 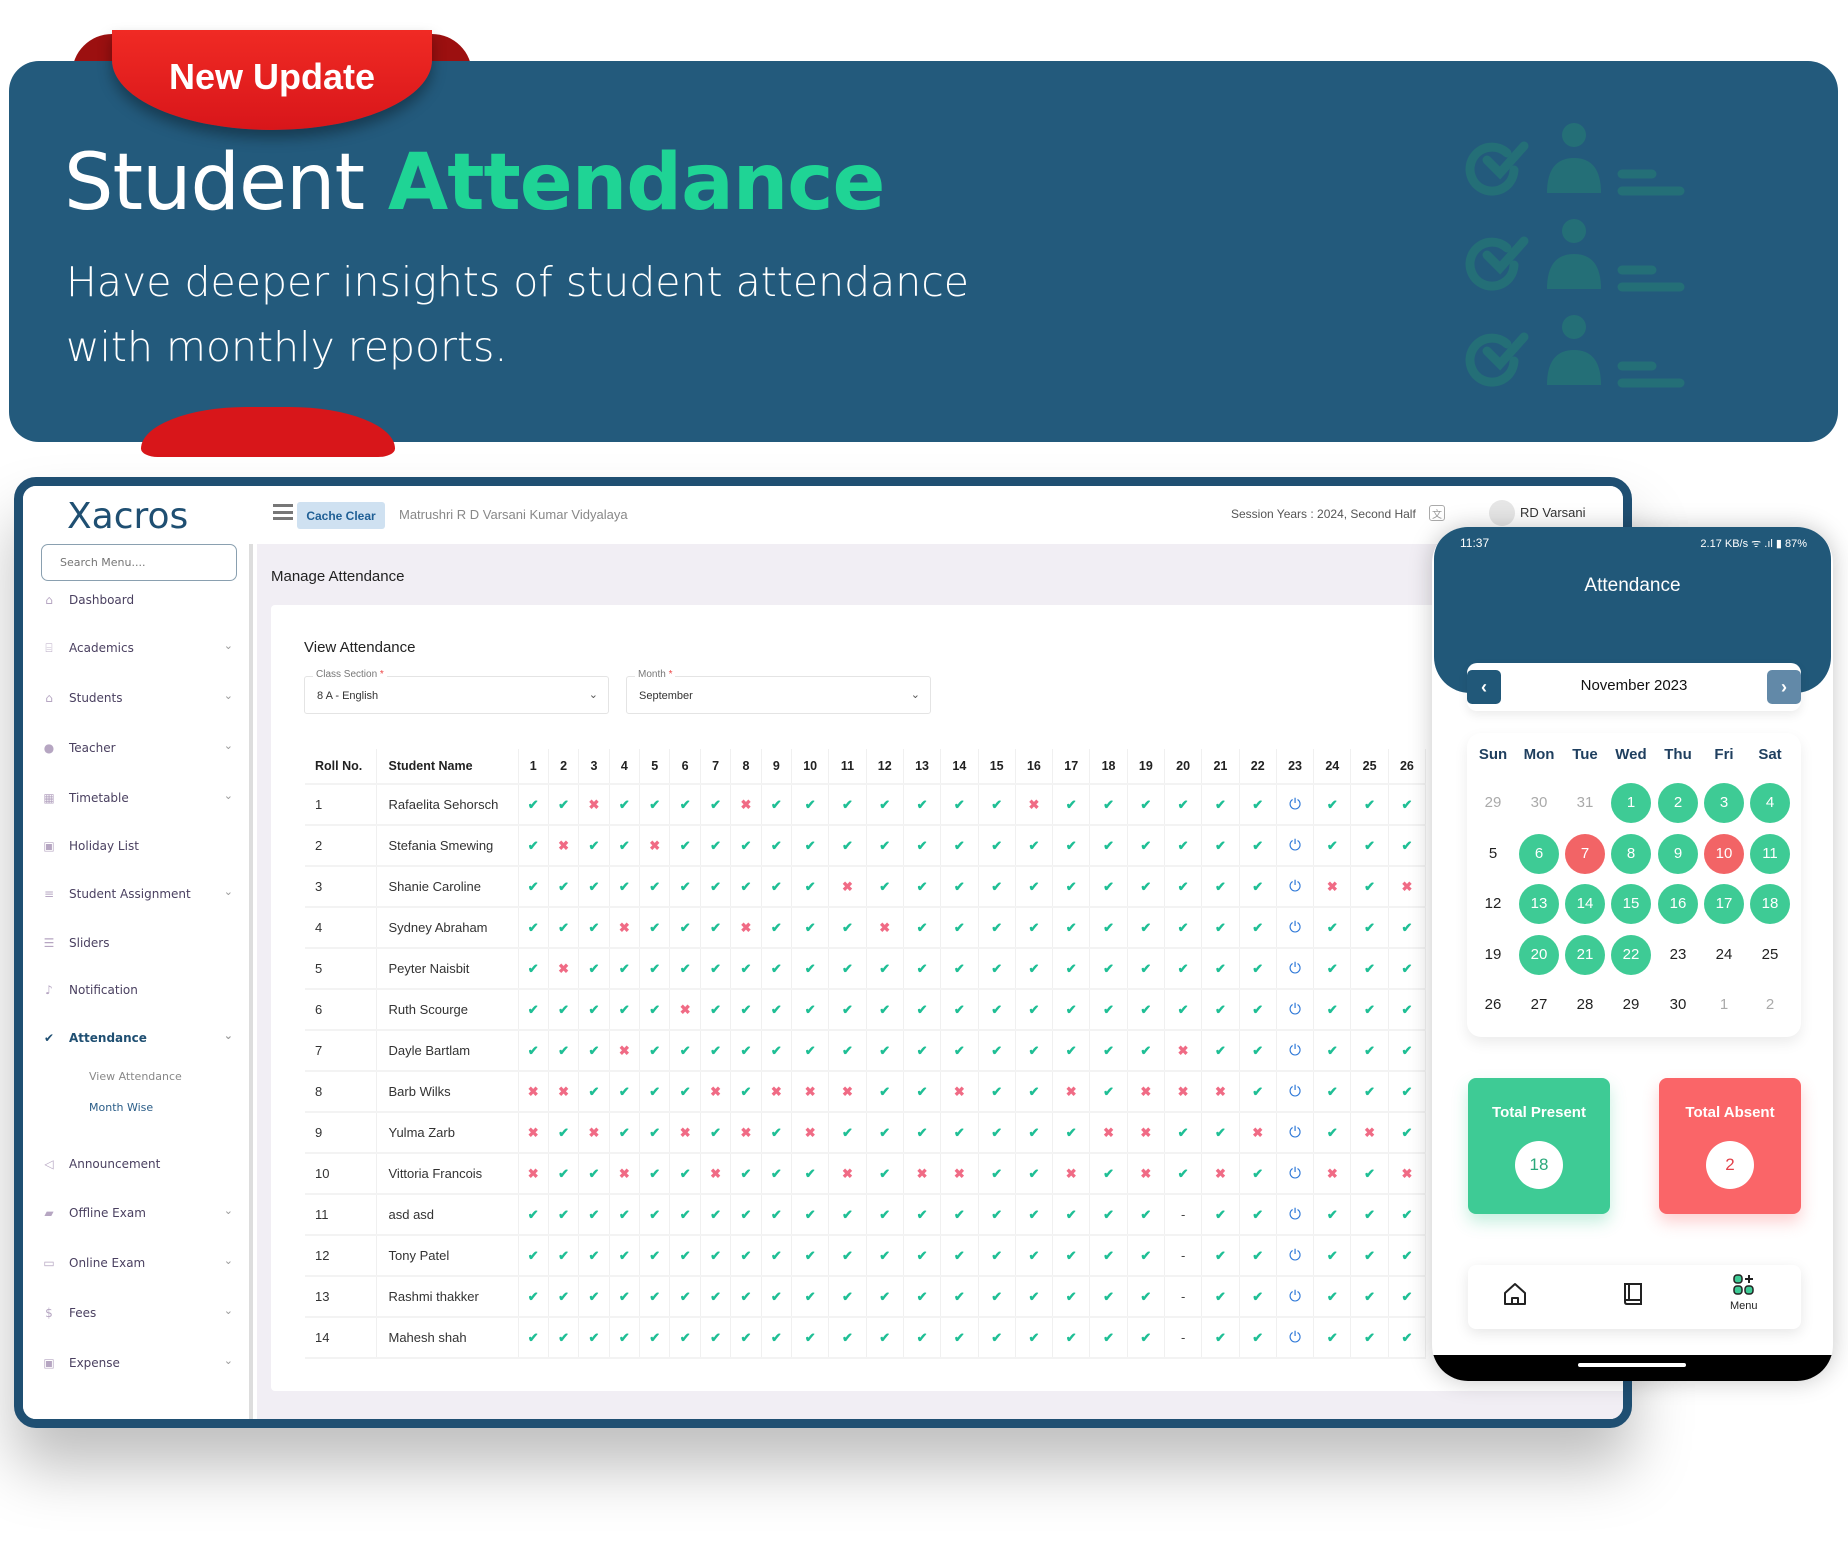 I want to click on calendar-day-muted: 1, so click(x=1724, y=1004).